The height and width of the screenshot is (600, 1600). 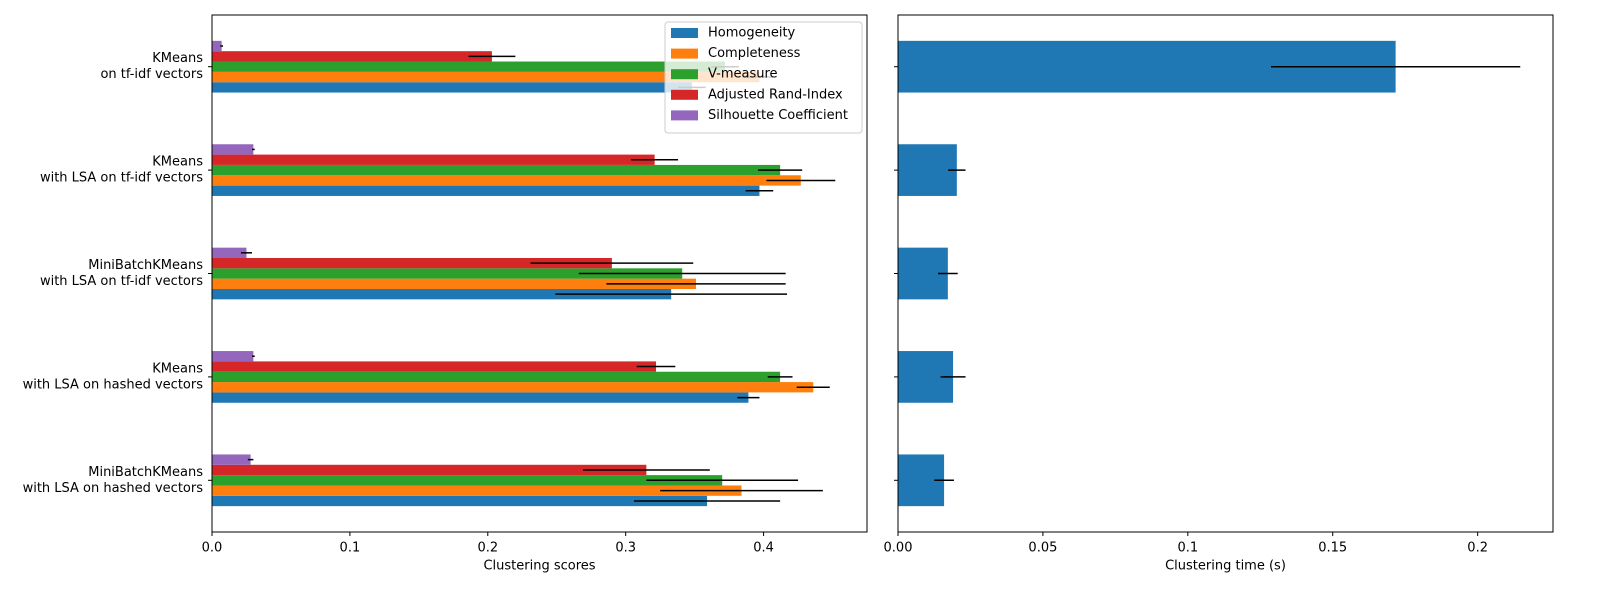 What do you see at coordinates (212, 548) in the screenshot?
I see `x-tick-label: 0.0` at bounding box center [212, 548].